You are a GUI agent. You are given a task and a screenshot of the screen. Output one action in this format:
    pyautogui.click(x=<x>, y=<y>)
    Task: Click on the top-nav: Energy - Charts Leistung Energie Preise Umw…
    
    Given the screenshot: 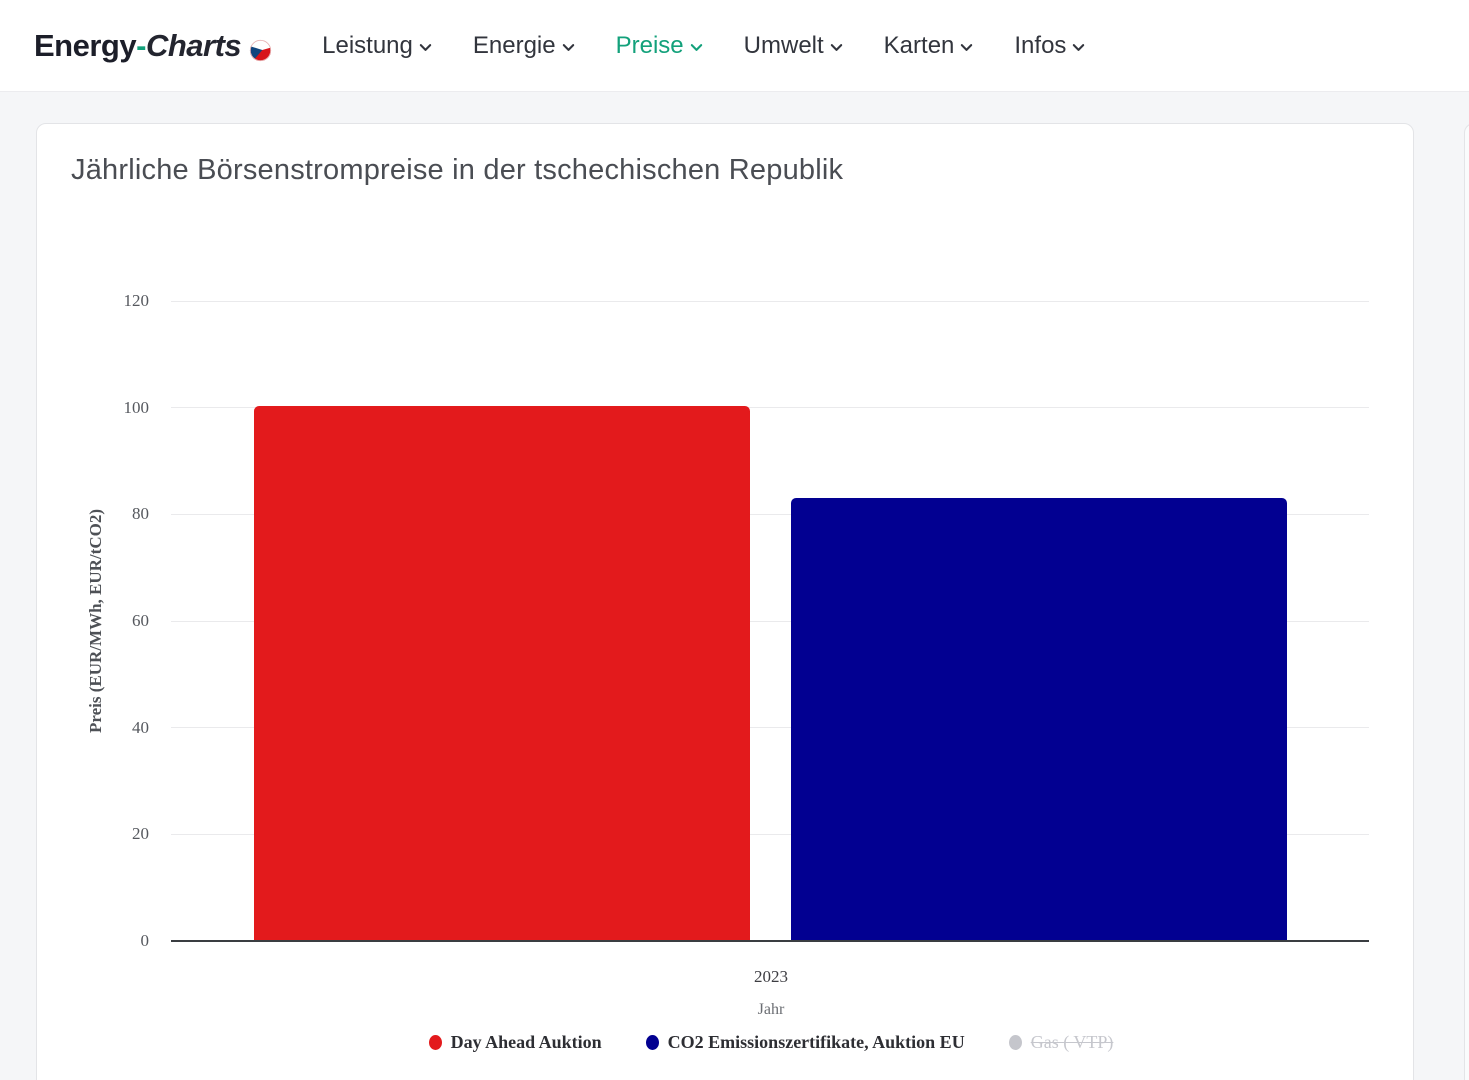 What is the action you would take?
    pyautogui.click(x=734, y=46)
    